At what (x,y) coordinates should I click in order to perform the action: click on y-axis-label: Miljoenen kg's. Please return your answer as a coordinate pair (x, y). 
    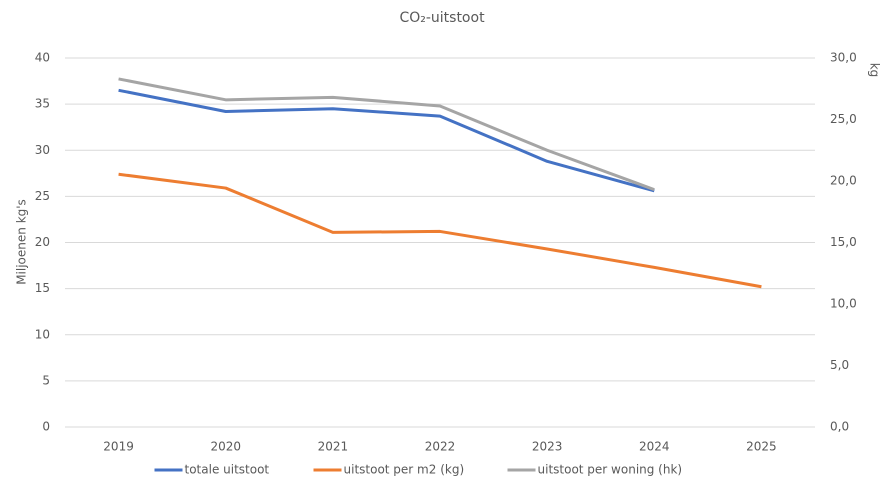
    Looking at the image, I should click on (22, 242).